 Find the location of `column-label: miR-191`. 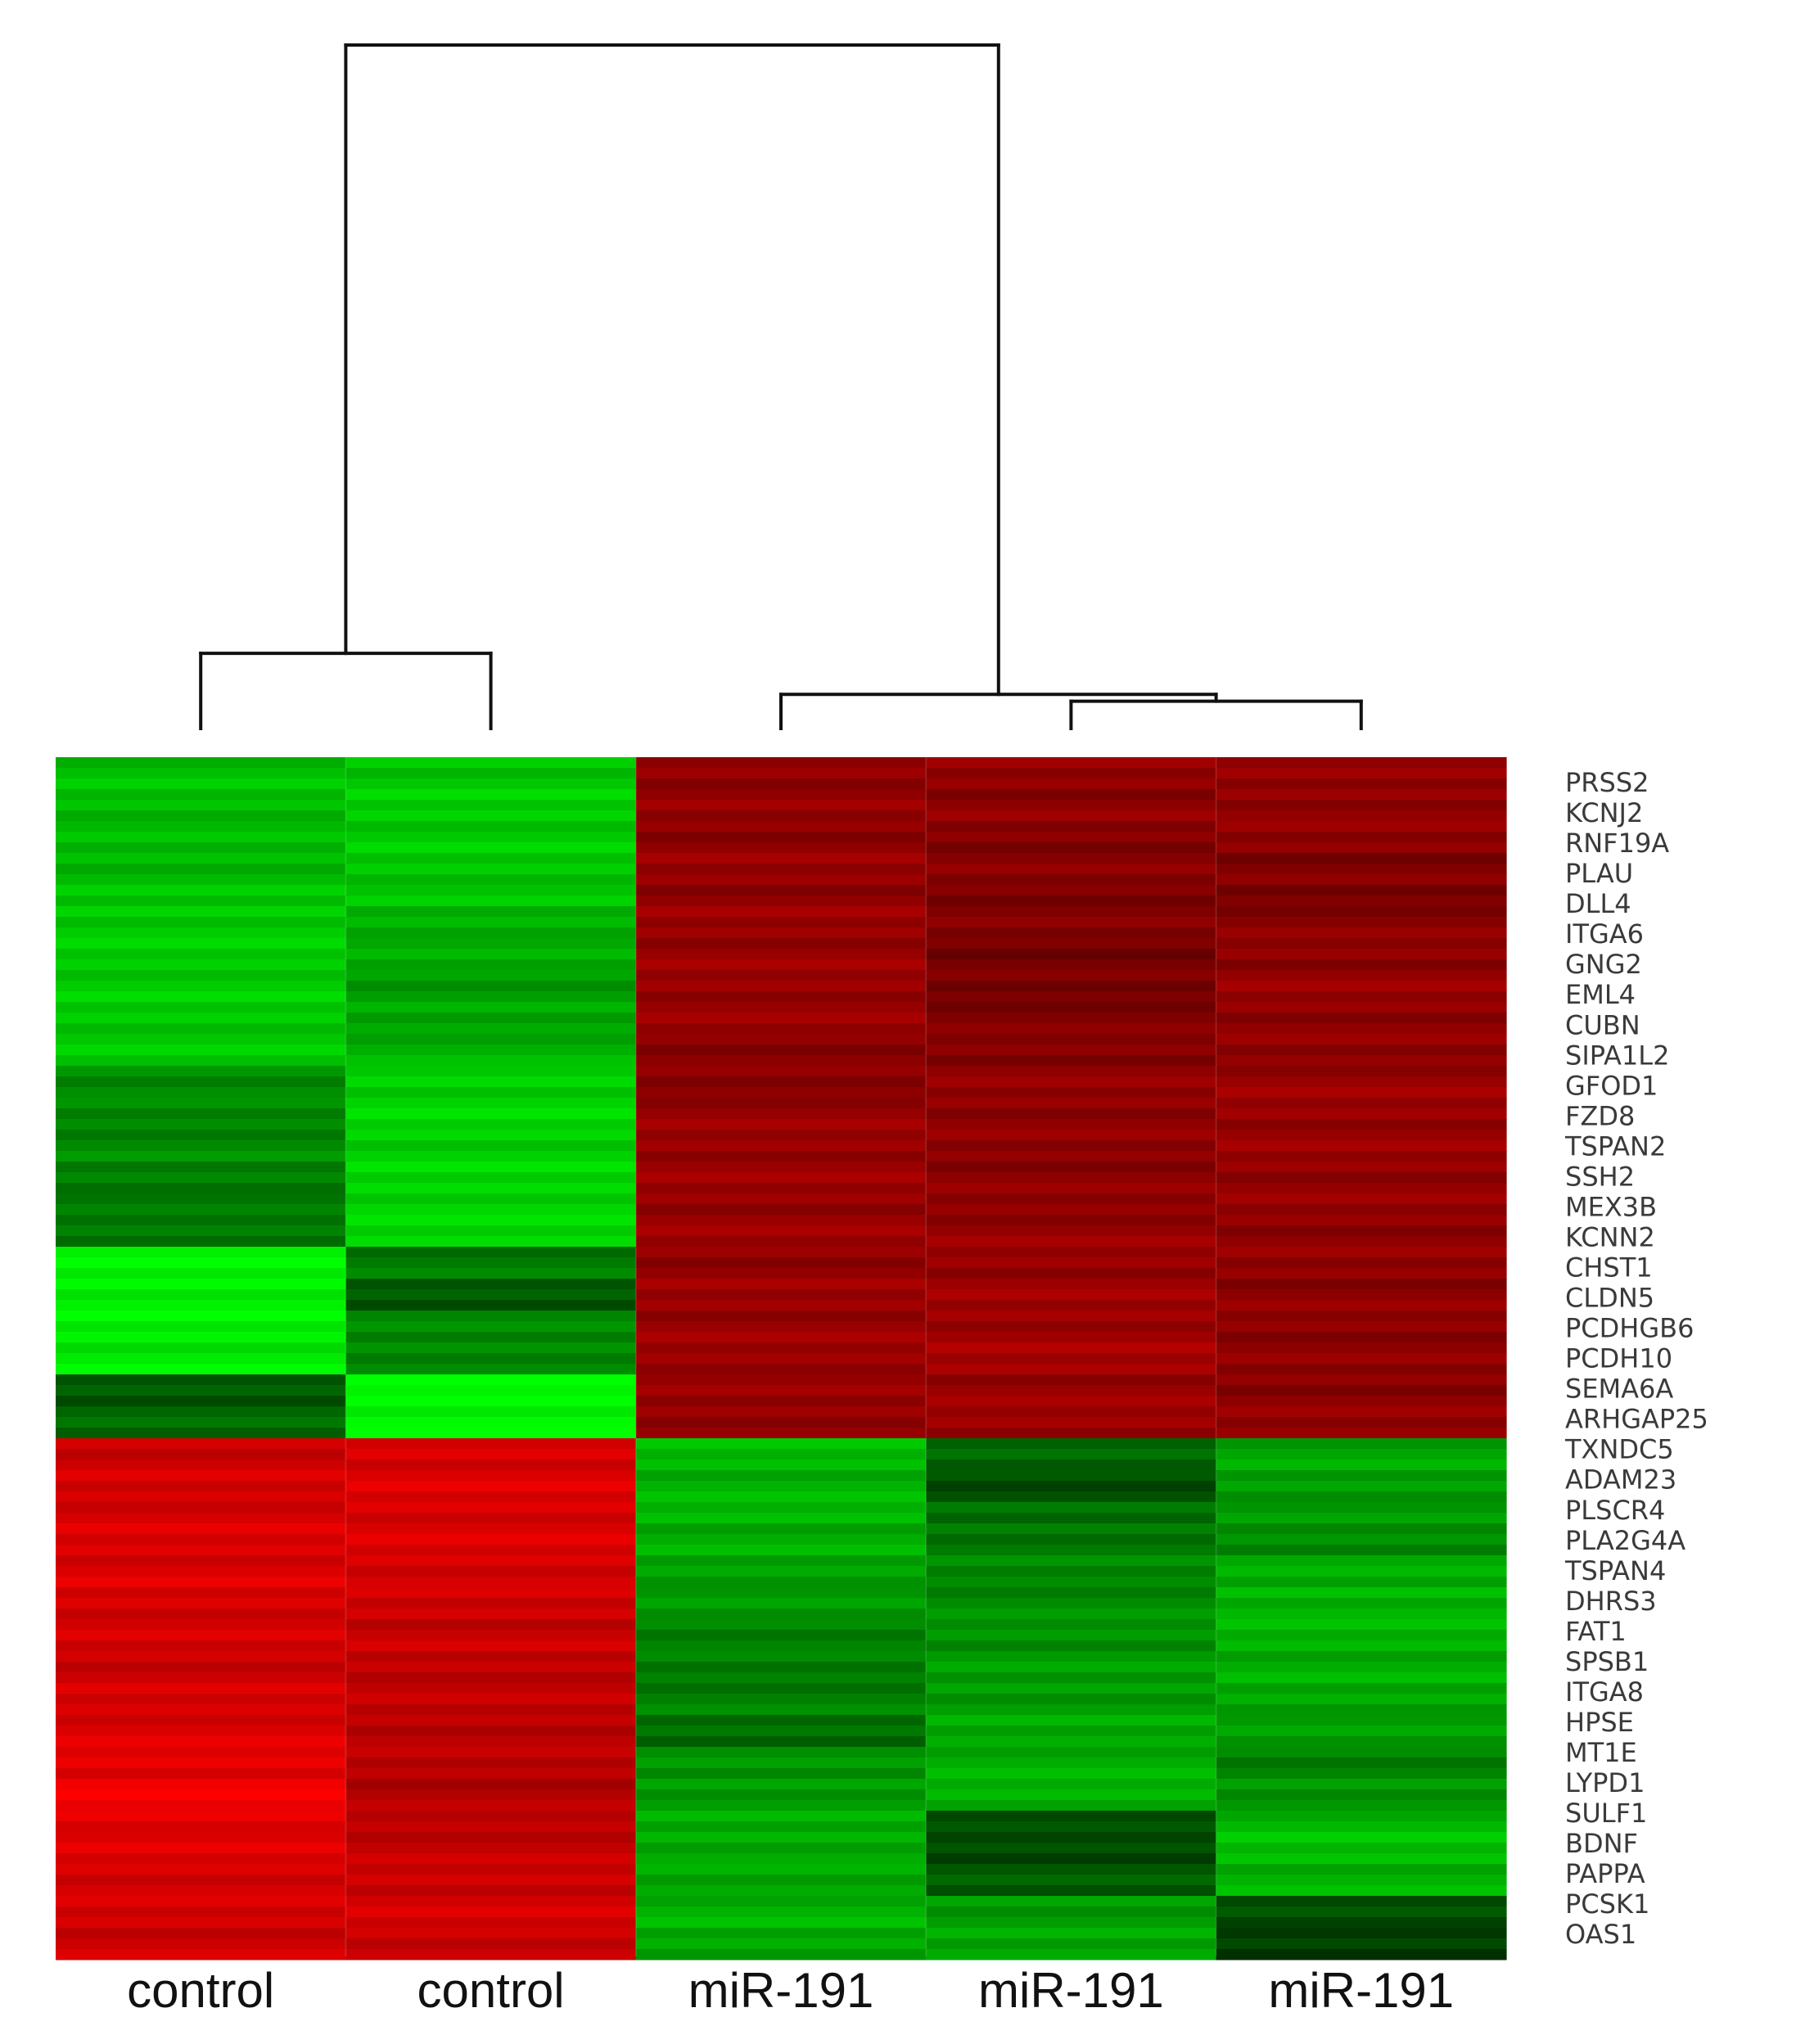

column-label: miR-191 is located at coordinates (1361, 1990).